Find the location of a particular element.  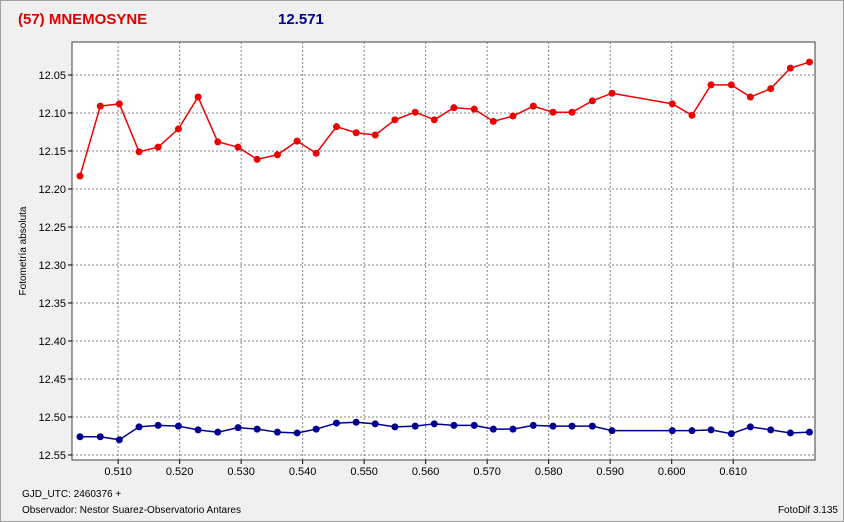

x-tick-label: 0.550 is located at coordinates (364, 472).